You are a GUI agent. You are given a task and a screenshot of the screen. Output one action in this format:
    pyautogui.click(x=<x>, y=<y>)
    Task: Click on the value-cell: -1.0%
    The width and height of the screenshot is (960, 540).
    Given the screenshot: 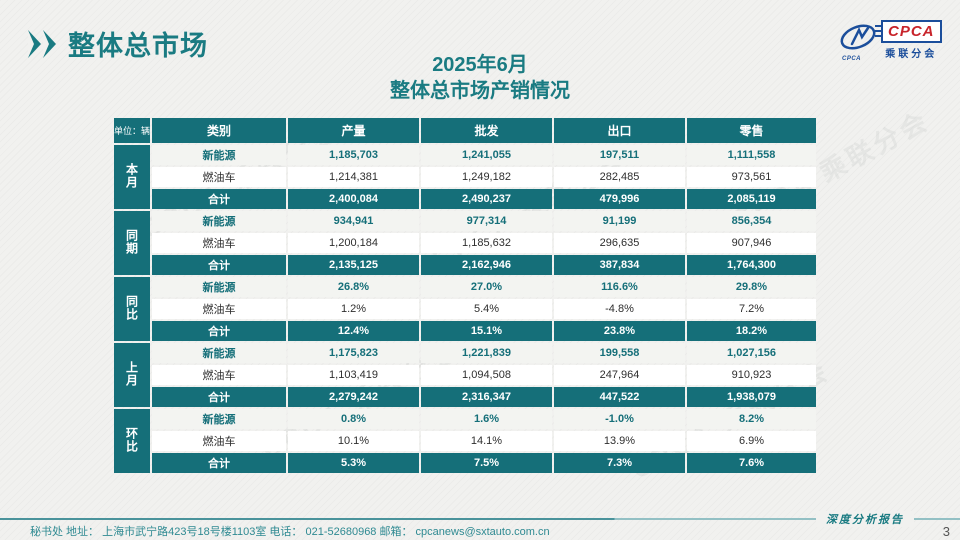 What is the action you would take?
    pyautogui.click(x=619, y=419)
    